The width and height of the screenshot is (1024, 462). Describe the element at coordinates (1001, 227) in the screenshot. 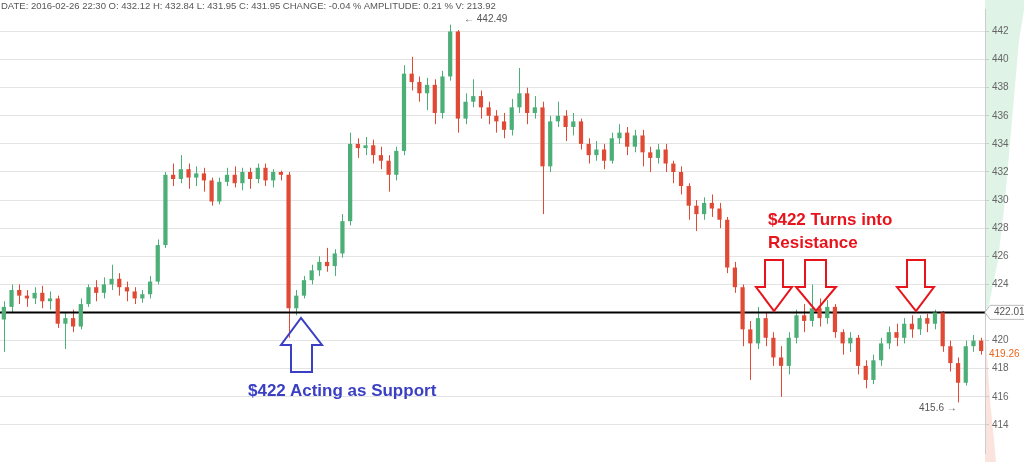

I see `y-tick-label: 428` at that location.